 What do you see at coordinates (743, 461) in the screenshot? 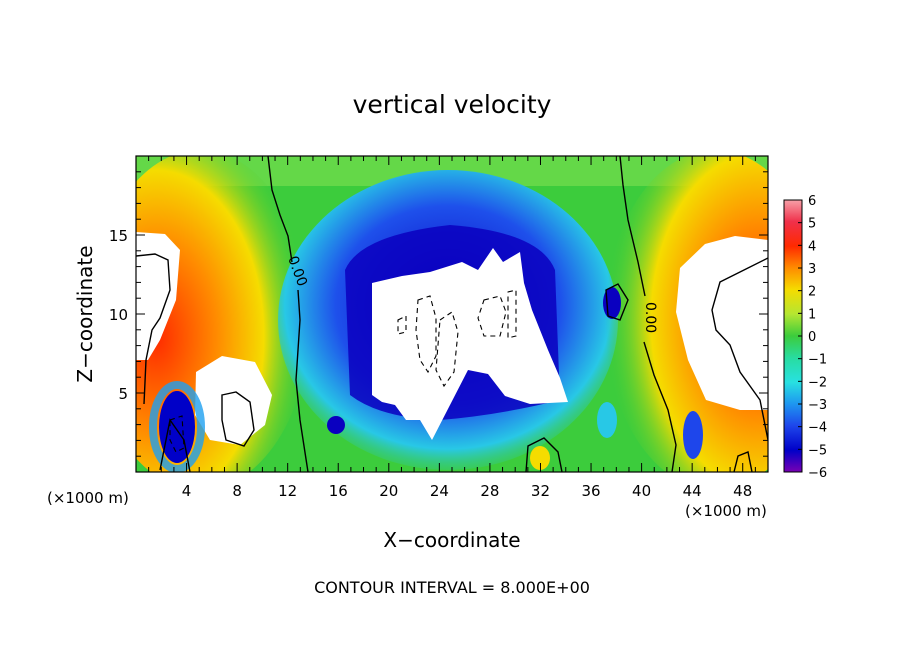
I see `contour-bottom-right` at bounding box center [743, 461].